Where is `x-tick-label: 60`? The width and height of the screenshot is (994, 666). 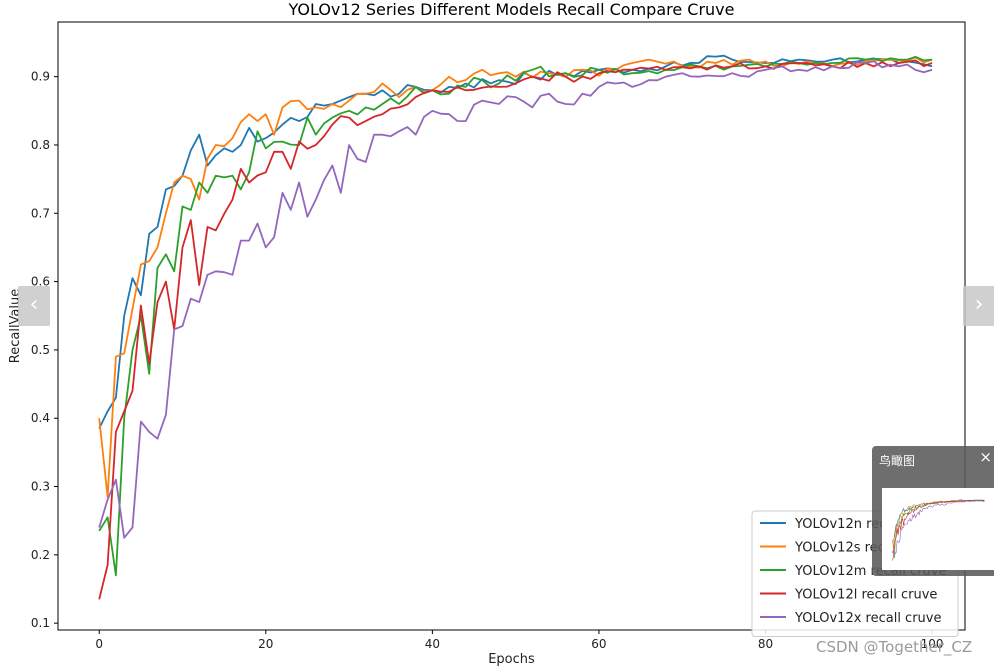 x-tick-label: 60 is located at coordinates (598, 644).